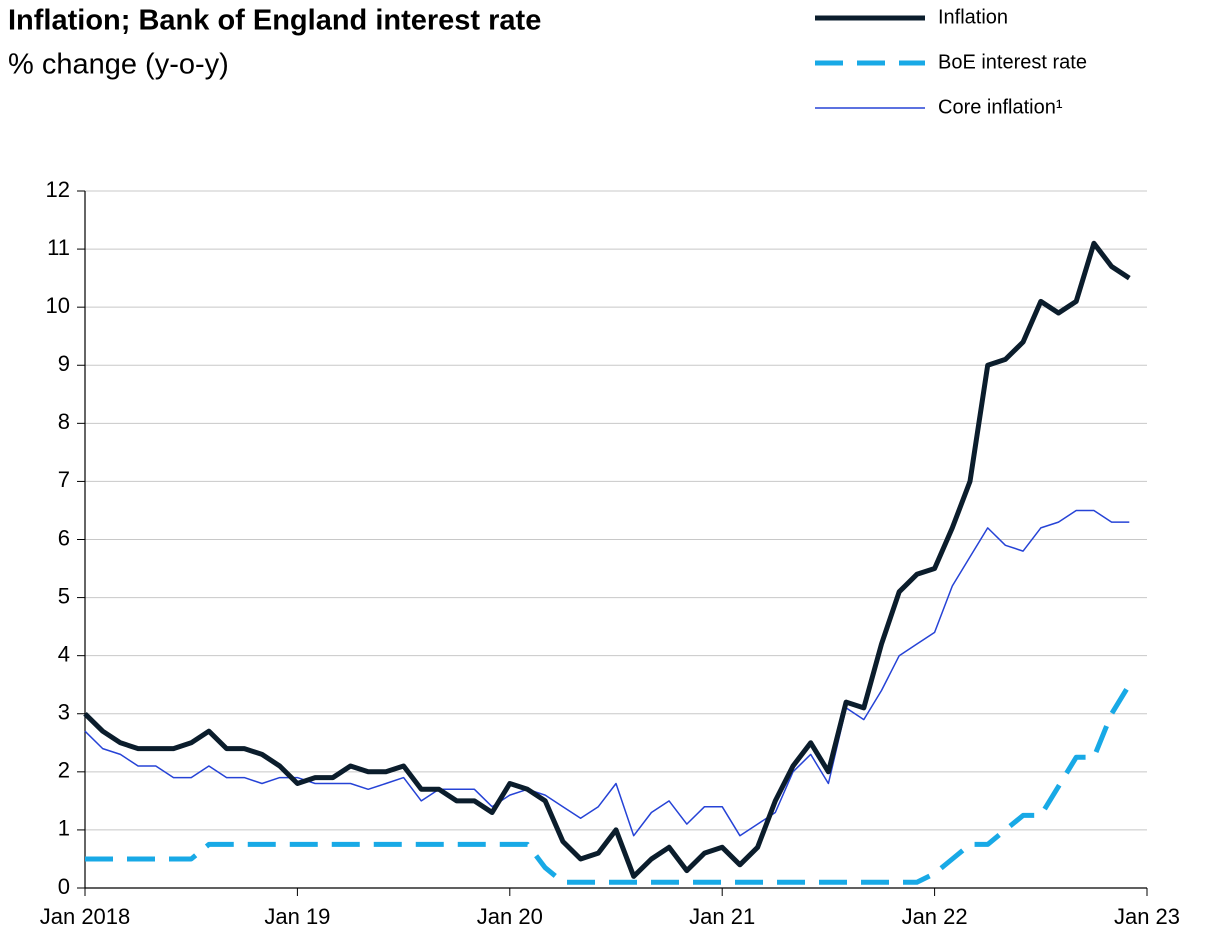 The image size is (1217, 936). Describe the element at coordinates (1147, 916) in the screenshot. I see `x-tick-label: Jan 23` at that location.